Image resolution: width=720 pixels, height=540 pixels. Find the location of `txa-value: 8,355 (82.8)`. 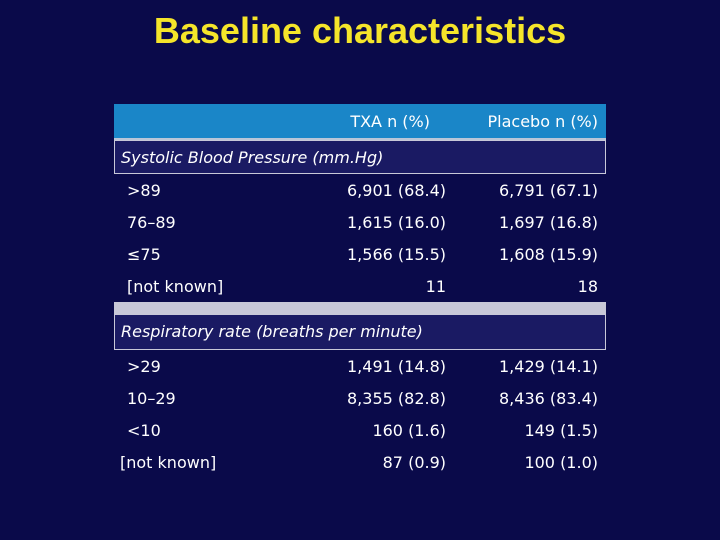

txa-value: 8,355 (82.8) is located at coordinates (396, 398).